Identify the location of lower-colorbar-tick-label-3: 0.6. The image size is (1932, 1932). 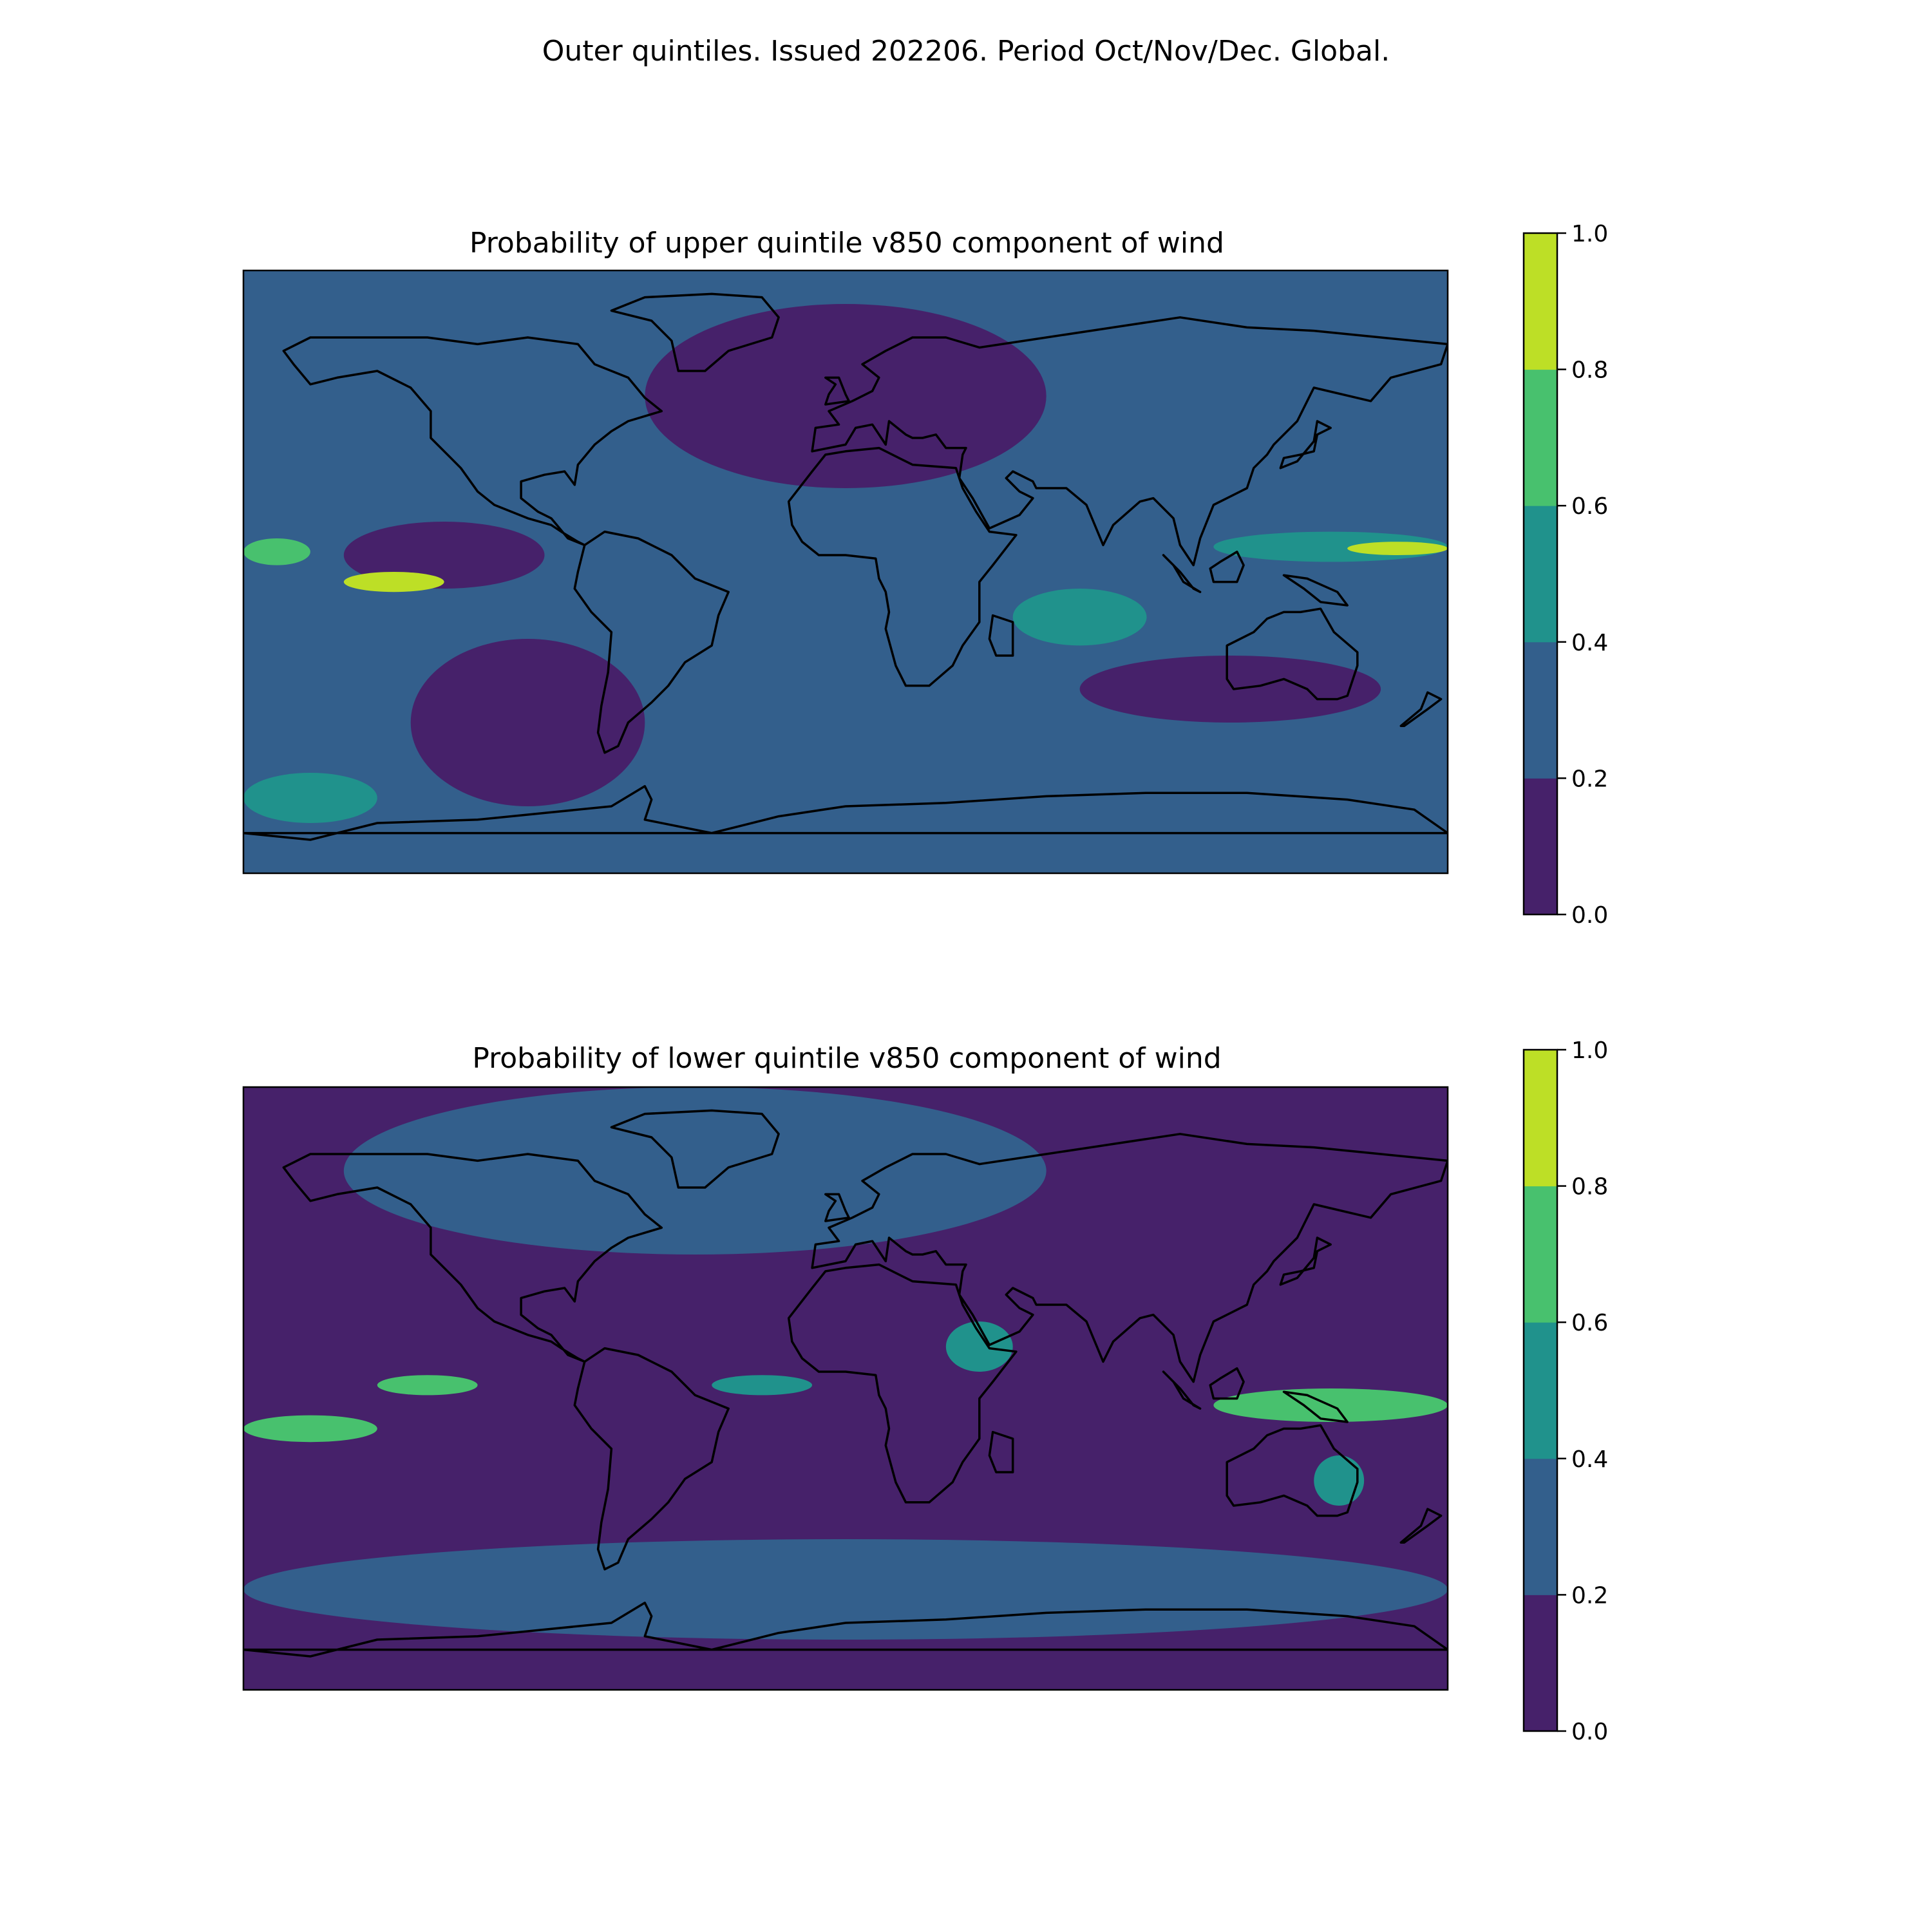
(1589, 1323).